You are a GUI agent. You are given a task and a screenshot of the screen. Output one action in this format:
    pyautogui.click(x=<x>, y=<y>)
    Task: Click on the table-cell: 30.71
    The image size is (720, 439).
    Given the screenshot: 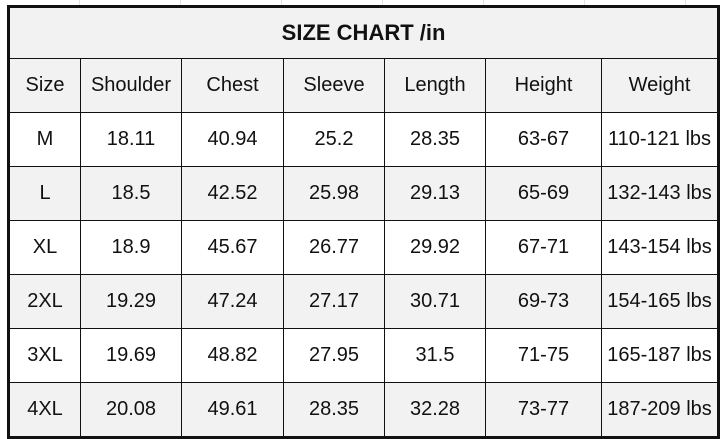 What is the action you would take?
    pyautogui.click(x=435, y=301)
    